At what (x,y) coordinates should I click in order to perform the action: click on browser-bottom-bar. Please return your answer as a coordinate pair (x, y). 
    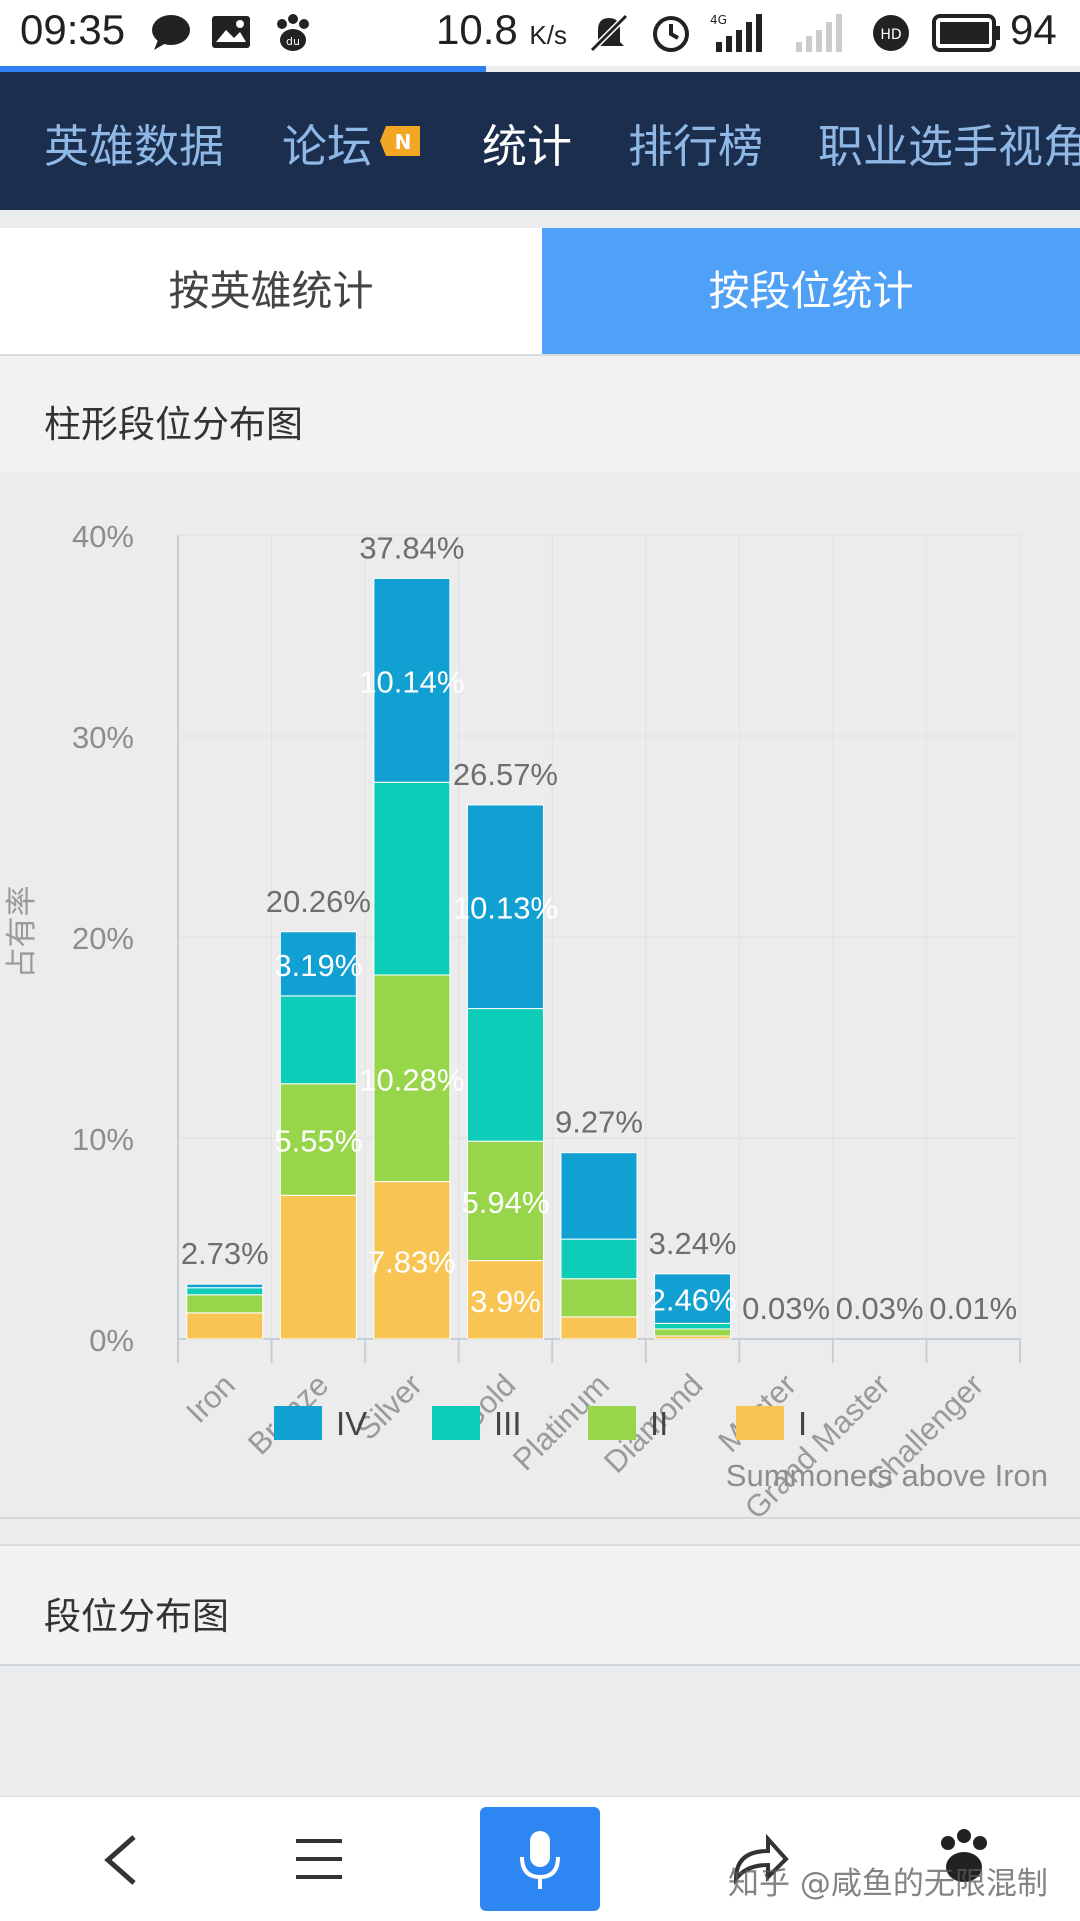
    Looking at the image, I should click on (540, 1858).